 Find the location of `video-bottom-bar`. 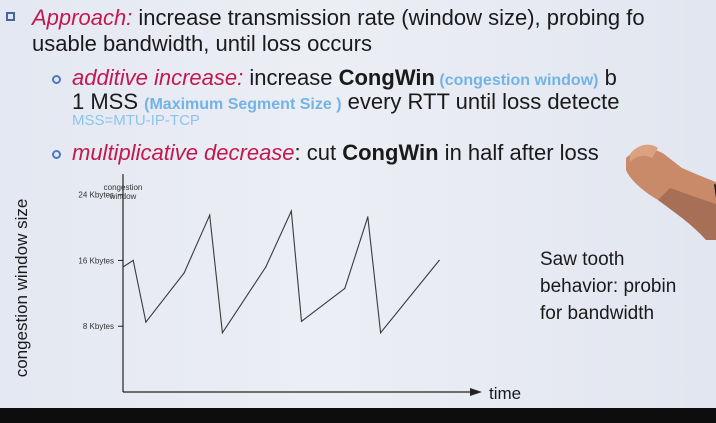

video-bottom-bar is located at coordinates (358, 415).